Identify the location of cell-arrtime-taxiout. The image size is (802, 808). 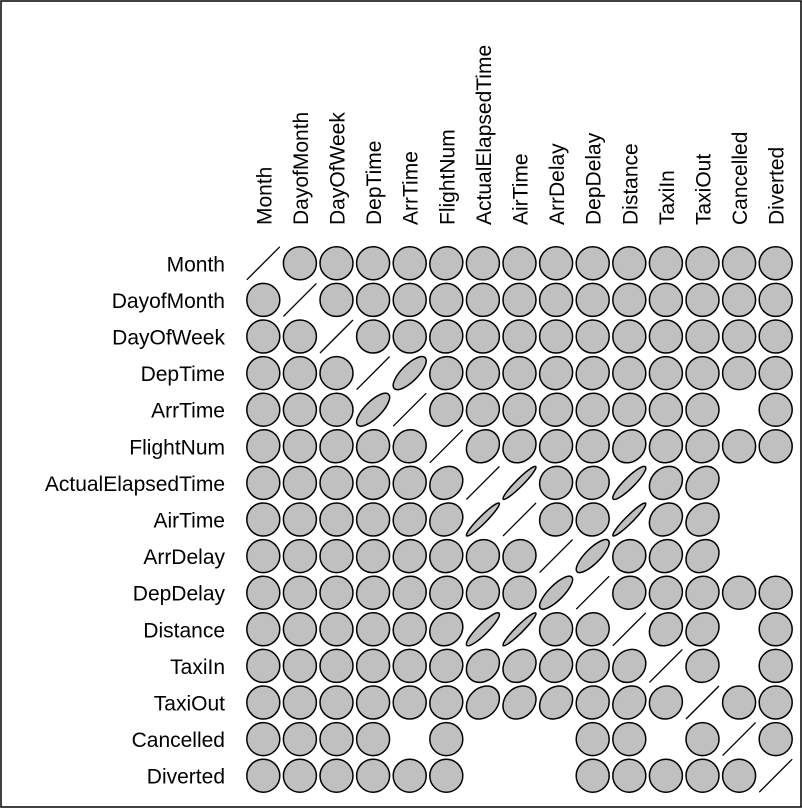
(702, 409).